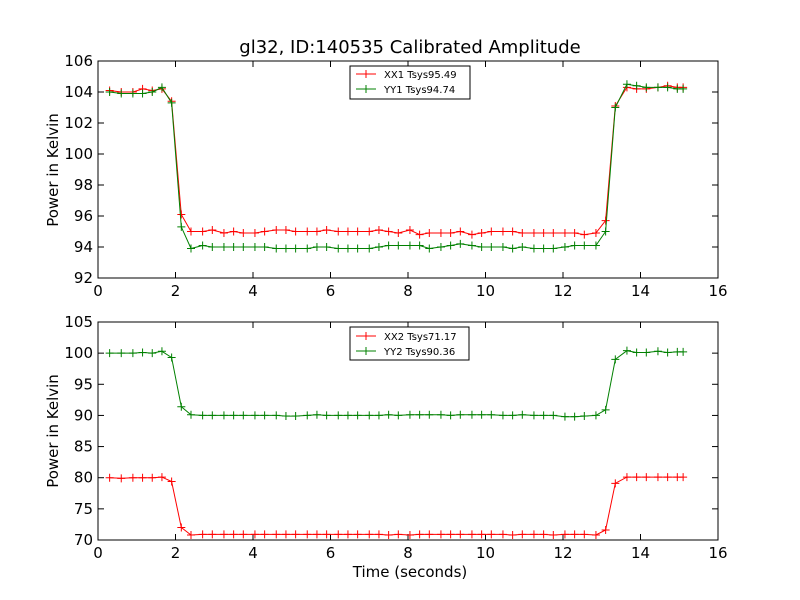 The image size is (800, 600). I want to click on bottom-legend: XX2 Tsys71.17 YY2 Tsys90.36, so click(409, 343).